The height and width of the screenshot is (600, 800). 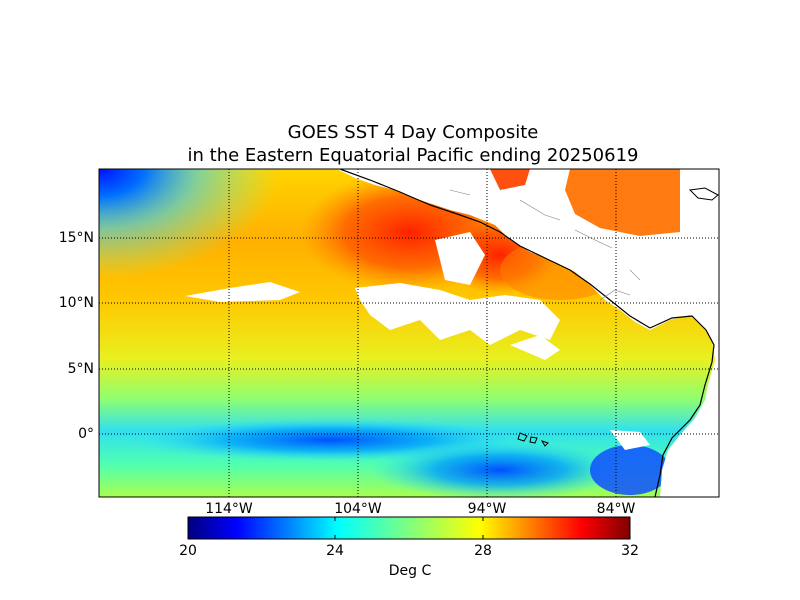 I want to click on colorbar-tick-24: 24, so click(x=335, y=551).